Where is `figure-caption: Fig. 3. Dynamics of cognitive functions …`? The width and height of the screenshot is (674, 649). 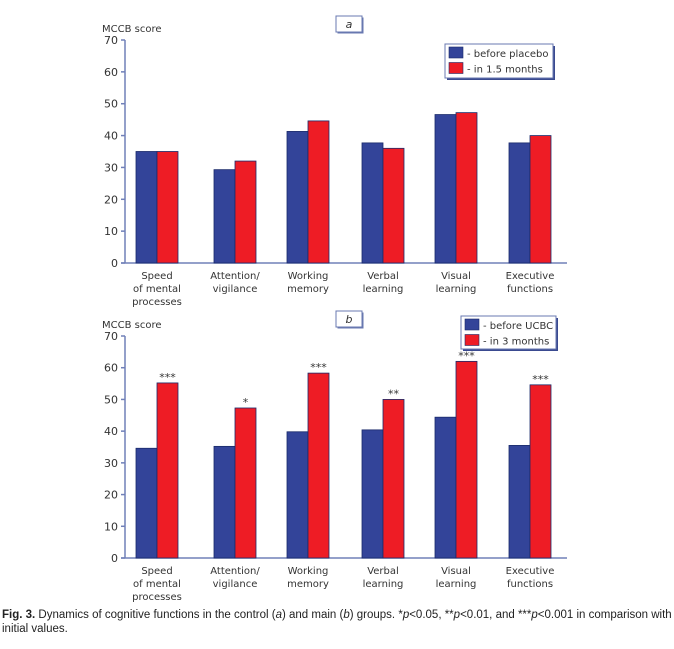 figure-caption: Fig. 3. Dynamics of cognitive functions … is located at coordinates (337, 622).